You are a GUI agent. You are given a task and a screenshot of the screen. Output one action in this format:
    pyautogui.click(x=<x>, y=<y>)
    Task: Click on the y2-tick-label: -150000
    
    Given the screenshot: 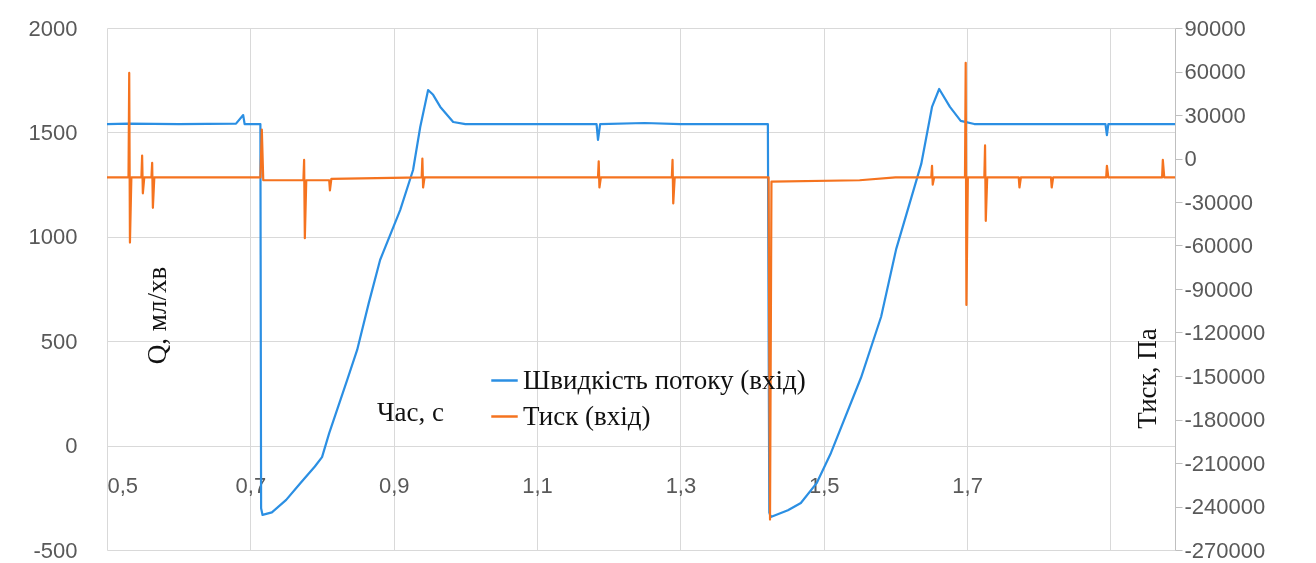 What is the action you would take?
    pyautogui.click(x=1225, y=376)
    